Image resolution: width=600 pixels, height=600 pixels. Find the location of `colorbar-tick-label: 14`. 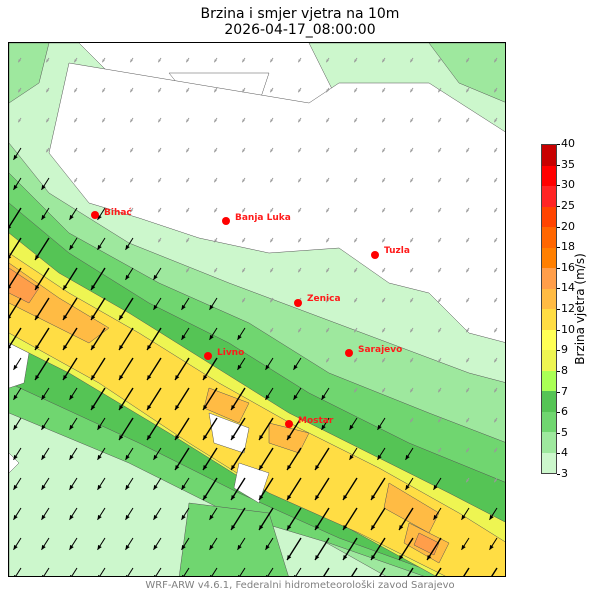

colorbar-tick-label: 14 is located at coordinates (568, 288).